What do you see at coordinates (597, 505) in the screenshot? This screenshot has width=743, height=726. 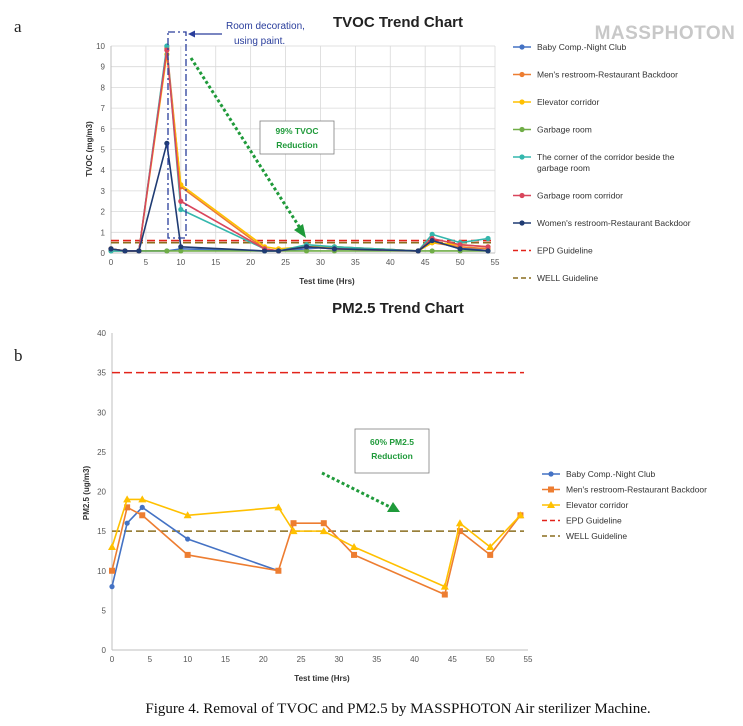 I see `legend-label: Elevator corridor` at bounding box center [597, 505].